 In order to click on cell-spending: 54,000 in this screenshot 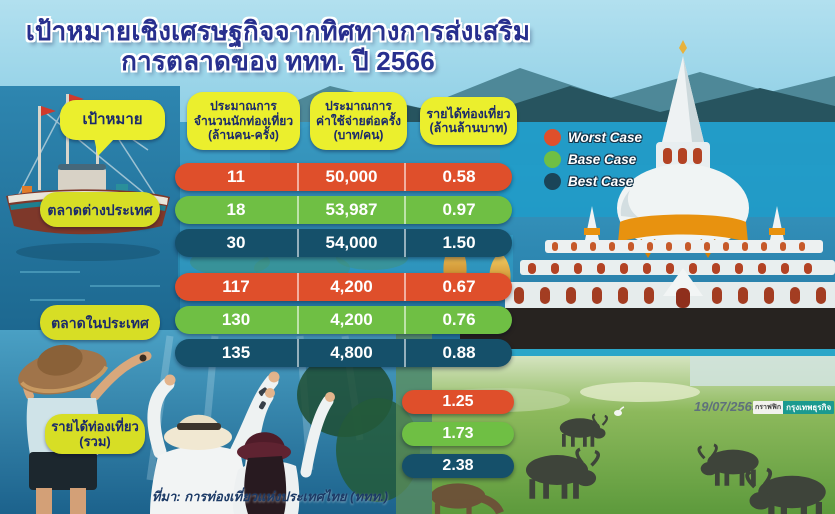, I will do `click(350, 243)`.